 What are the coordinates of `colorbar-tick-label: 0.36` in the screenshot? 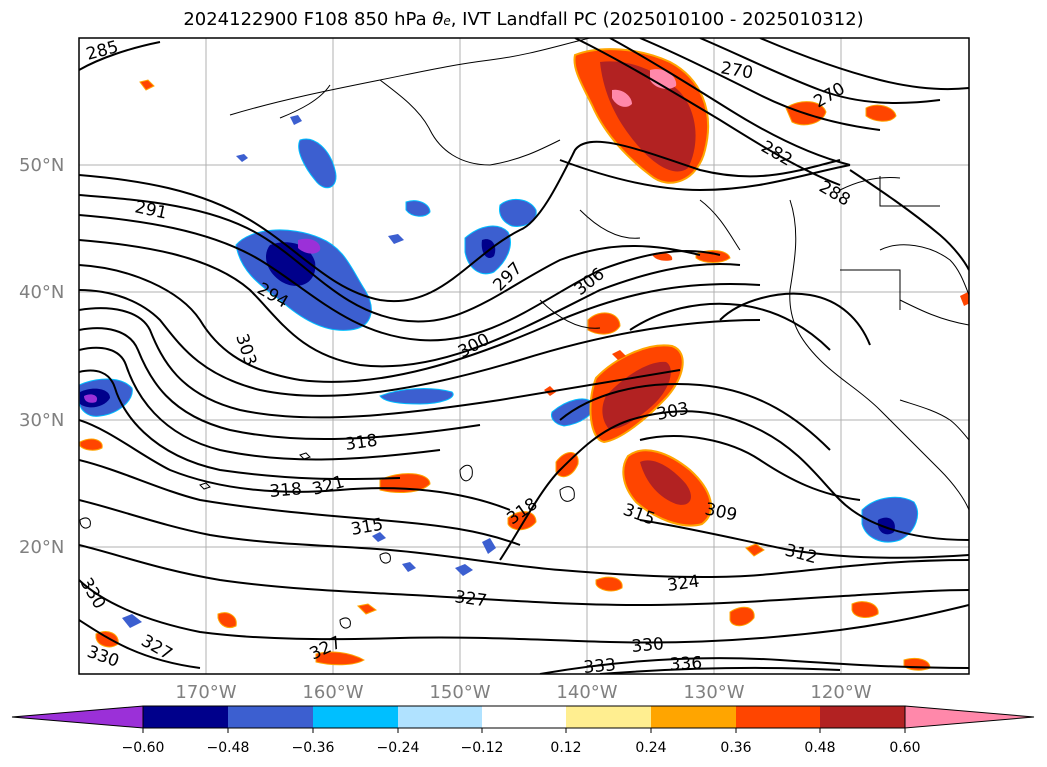 It's located at (735, 748).